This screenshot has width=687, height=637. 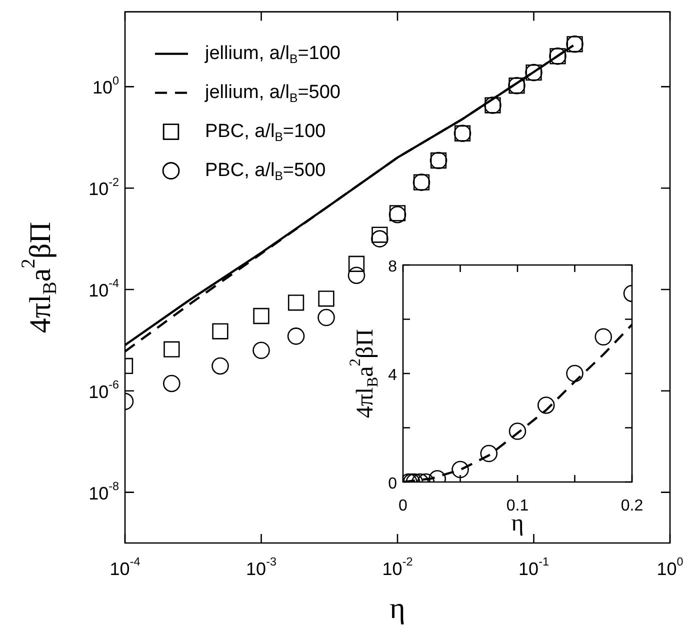 What do you see at coordinates (632, 505) in the screenshot?
I see `x-tick-label: 0.2` at bounding box center [632, 505].